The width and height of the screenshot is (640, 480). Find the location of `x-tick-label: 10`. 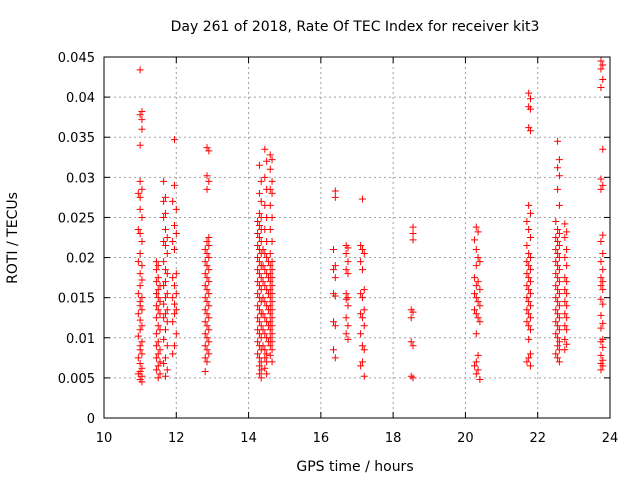

x-tick-label: 10 is located at coordinates (104, 438).